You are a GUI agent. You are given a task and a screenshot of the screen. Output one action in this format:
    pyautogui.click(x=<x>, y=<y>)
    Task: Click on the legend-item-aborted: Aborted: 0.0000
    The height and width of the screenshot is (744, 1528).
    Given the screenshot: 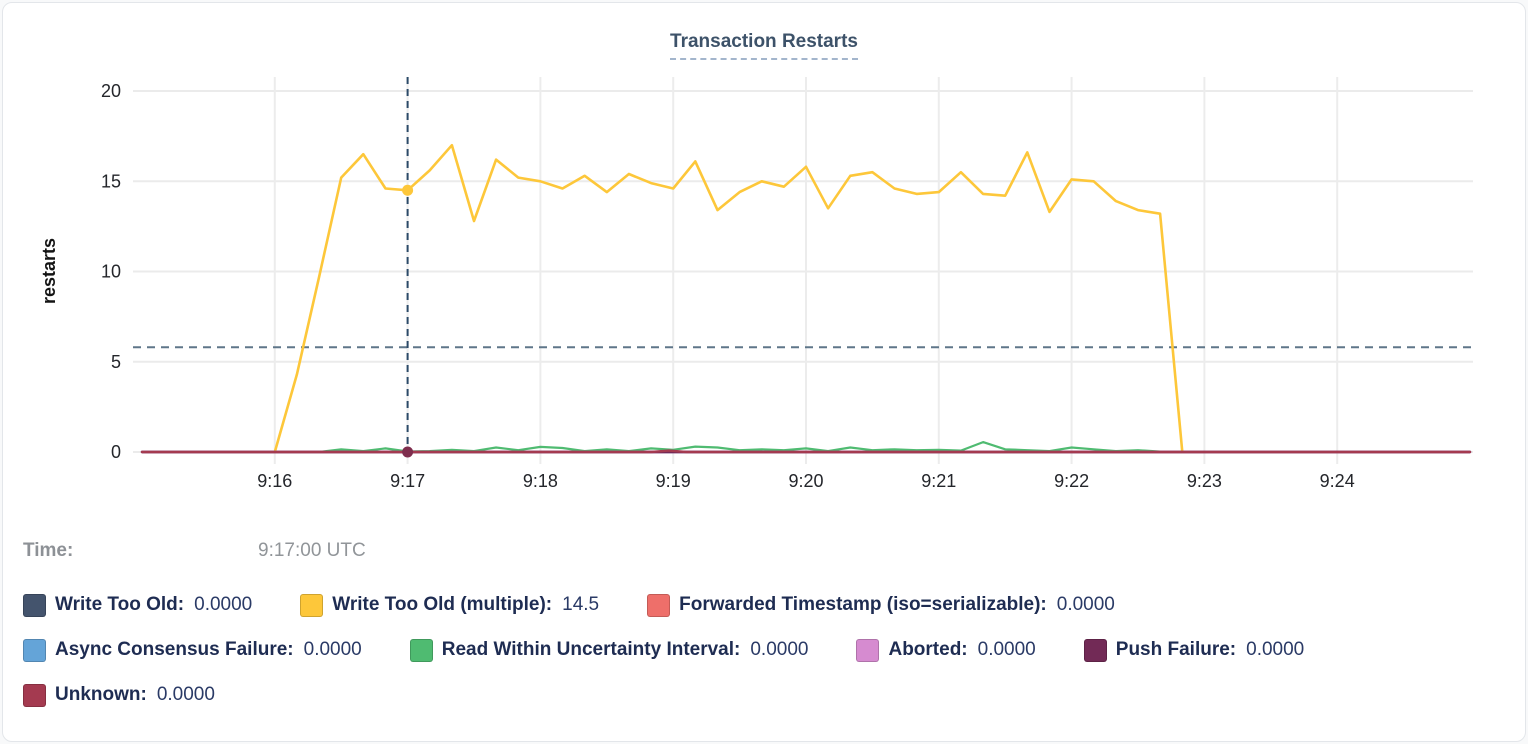 What is the action you would take?
    pyautogui.click(x=946, y=650)
    